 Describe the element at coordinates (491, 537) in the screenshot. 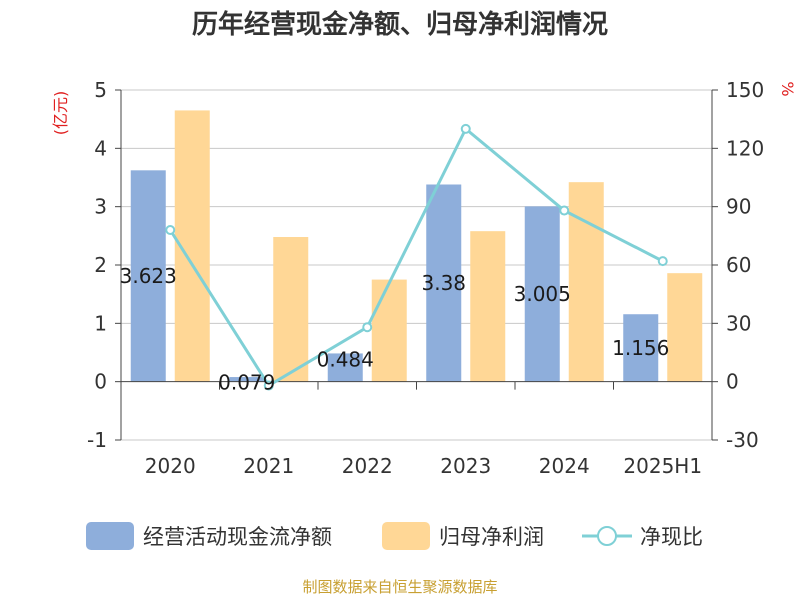

I see `legend-label-net-profit: 归母净利润` at that location.